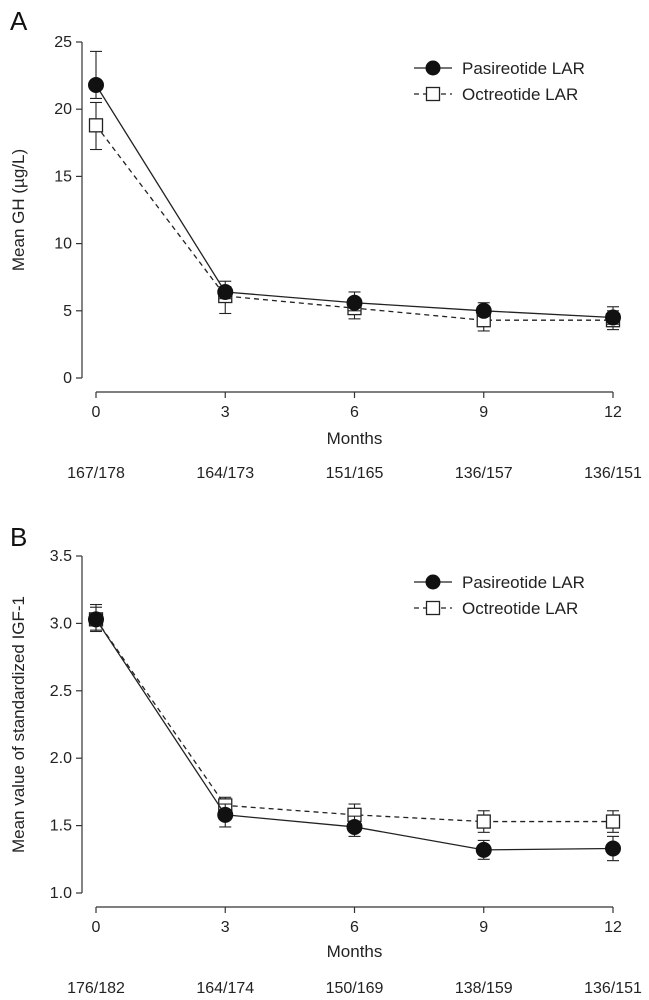 The image size is (649, 1000). Describe the element at coordinates (355, 473) in the screenshot. I see `n-at-risk-label: 151/165` at that location.